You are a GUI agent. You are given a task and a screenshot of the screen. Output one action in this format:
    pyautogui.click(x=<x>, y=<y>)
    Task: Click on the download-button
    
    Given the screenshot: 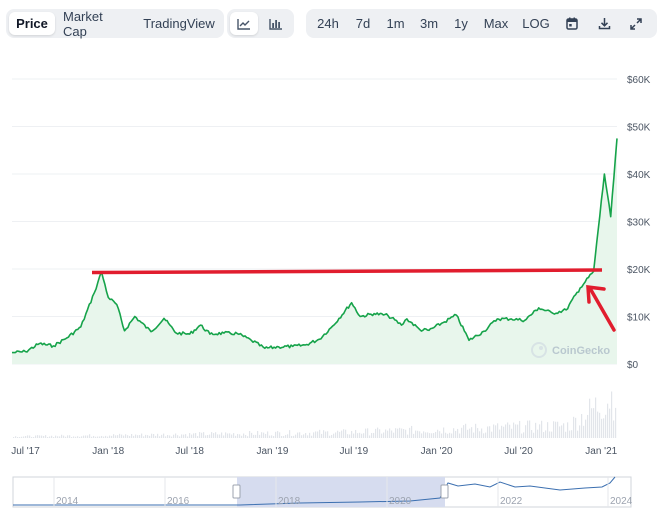 What is the action you would take?
    pyautogui.click(x=604, y=23)
    